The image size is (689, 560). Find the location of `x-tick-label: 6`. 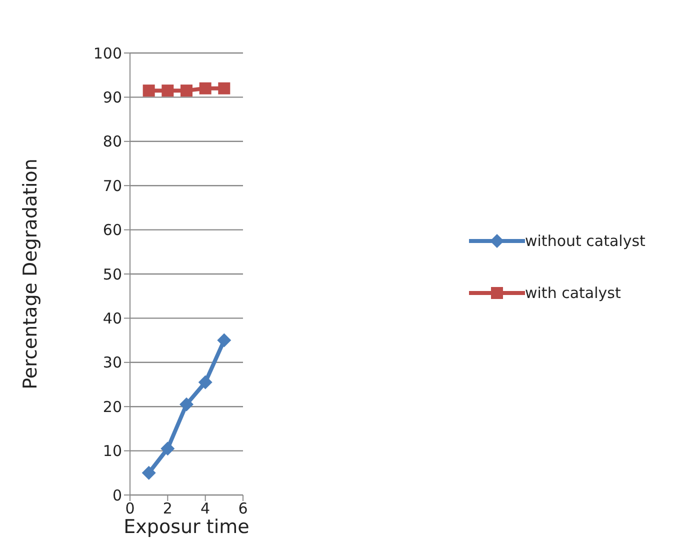

x-tick-label: 6 is located at coordinates (243, 509).